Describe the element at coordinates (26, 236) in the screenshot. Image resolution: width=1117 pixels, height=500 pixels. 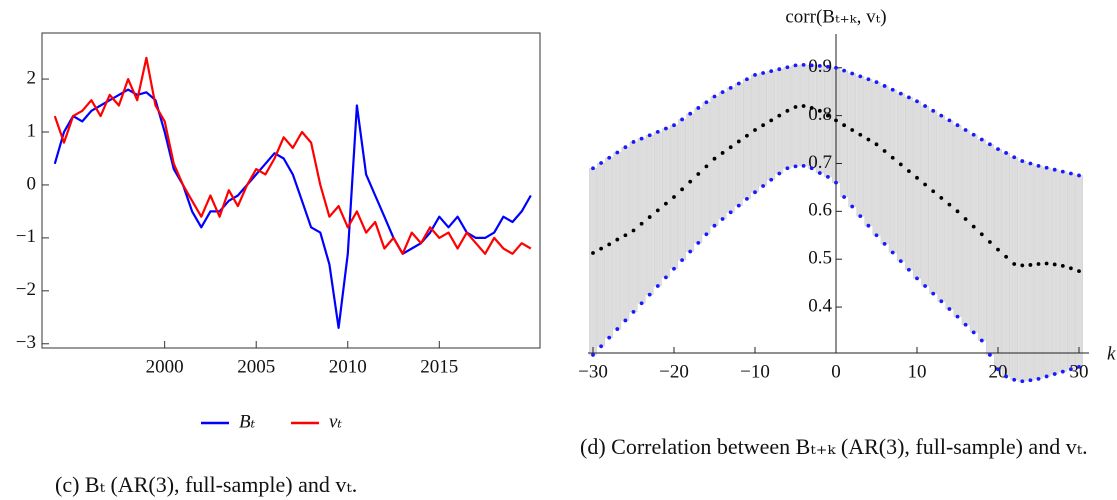
I see `y-tick-label: −1` at that location.